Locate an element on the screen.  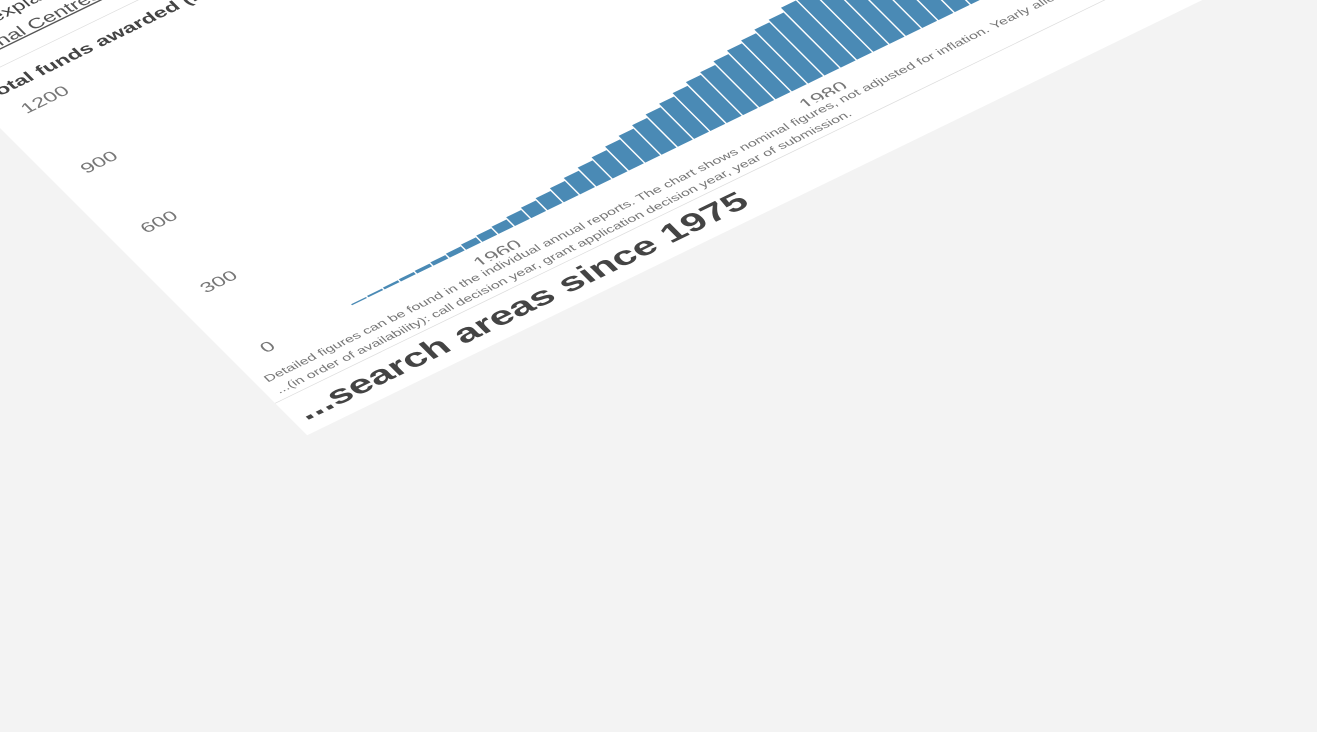
bar-1958 is located at coordinates (455, 252).